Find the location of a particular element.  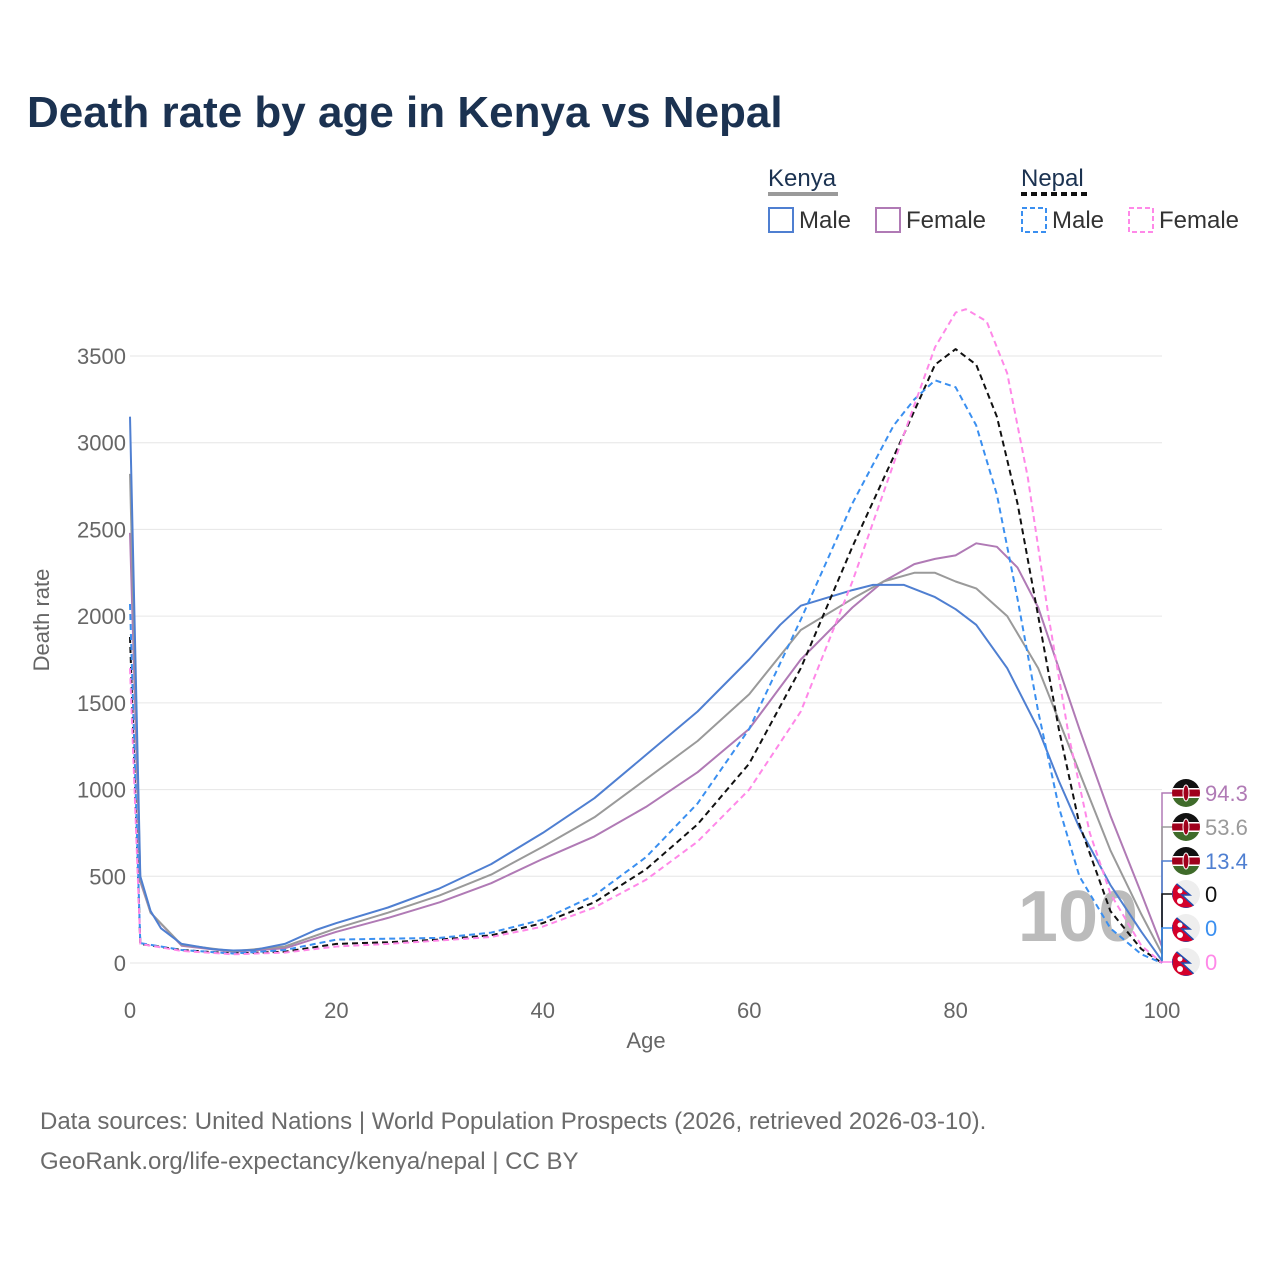

x-tick-label: 0 is located at coordinates (130, 1010).